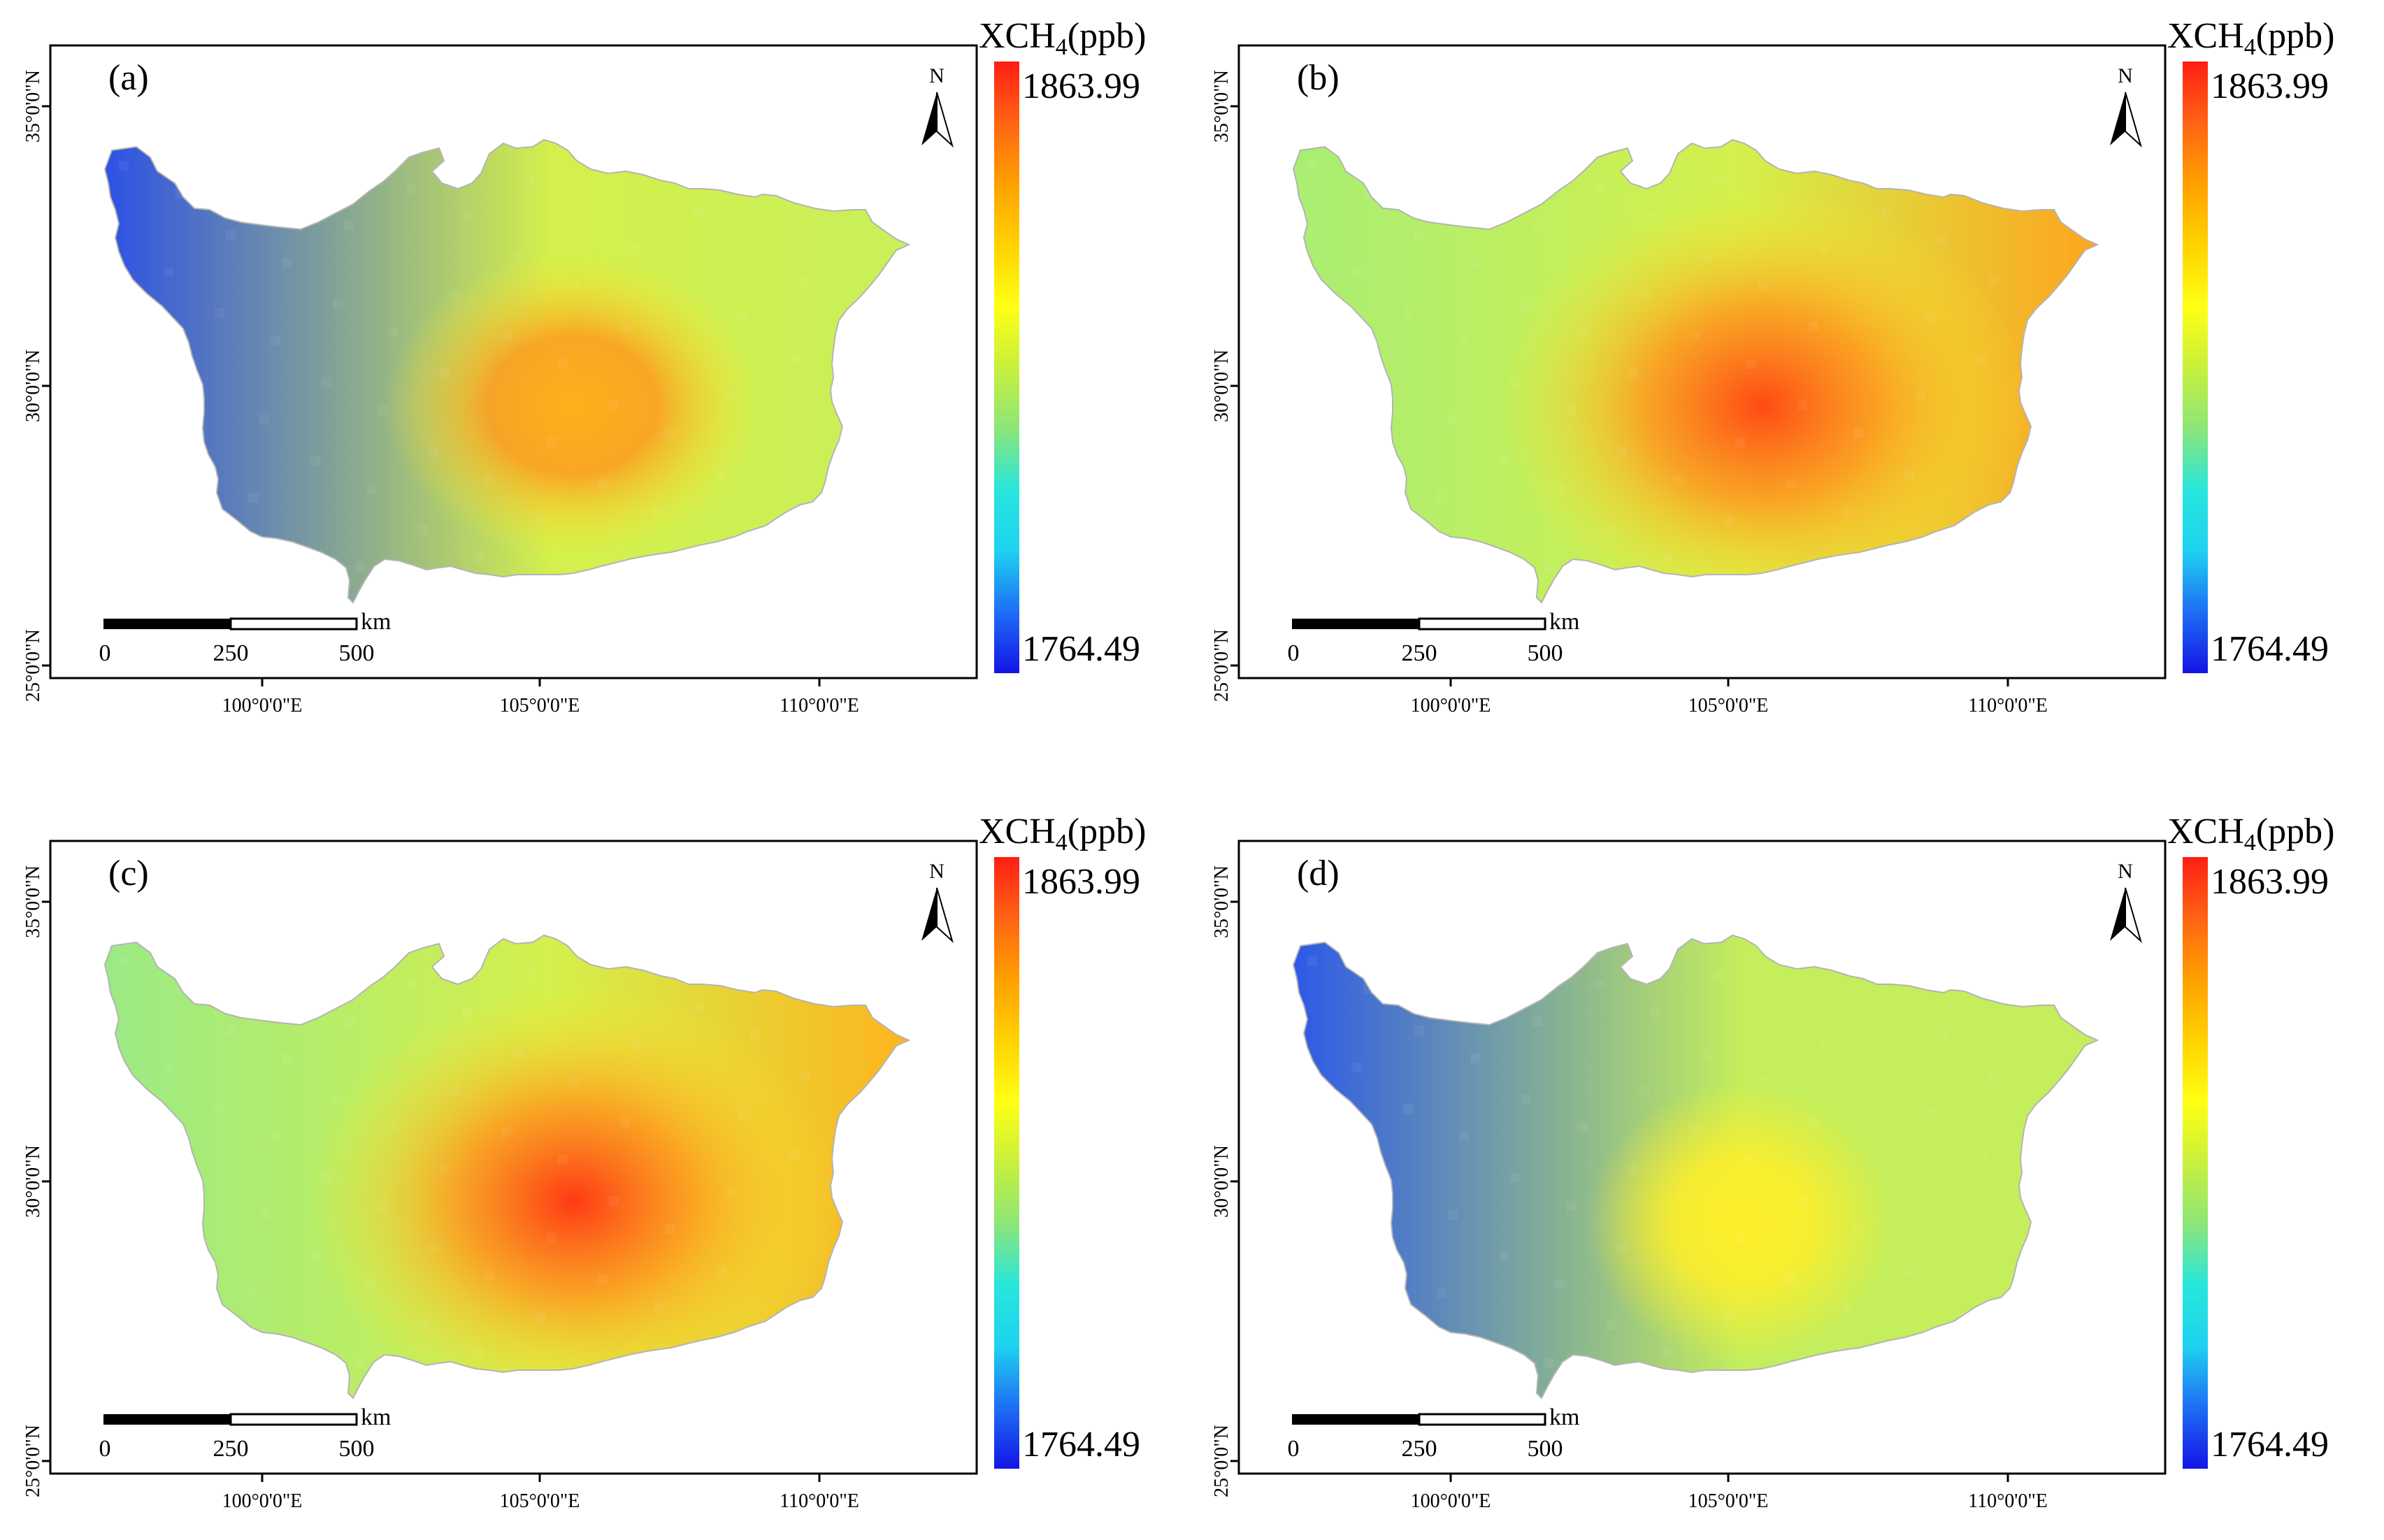  What do you see at coordinates (128, 873) in the screenshot?
I see `panel-label: (c)` at bounding box center [128, 873].